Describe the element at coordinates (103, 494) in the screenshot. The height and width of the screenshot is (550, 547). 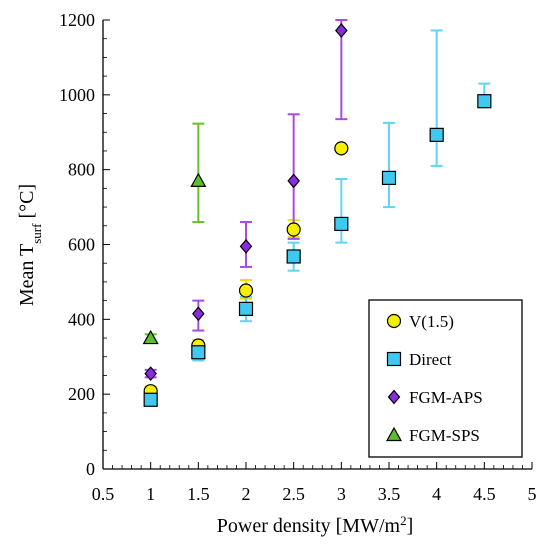
I see `x-tick-label: 0.5` at that location.